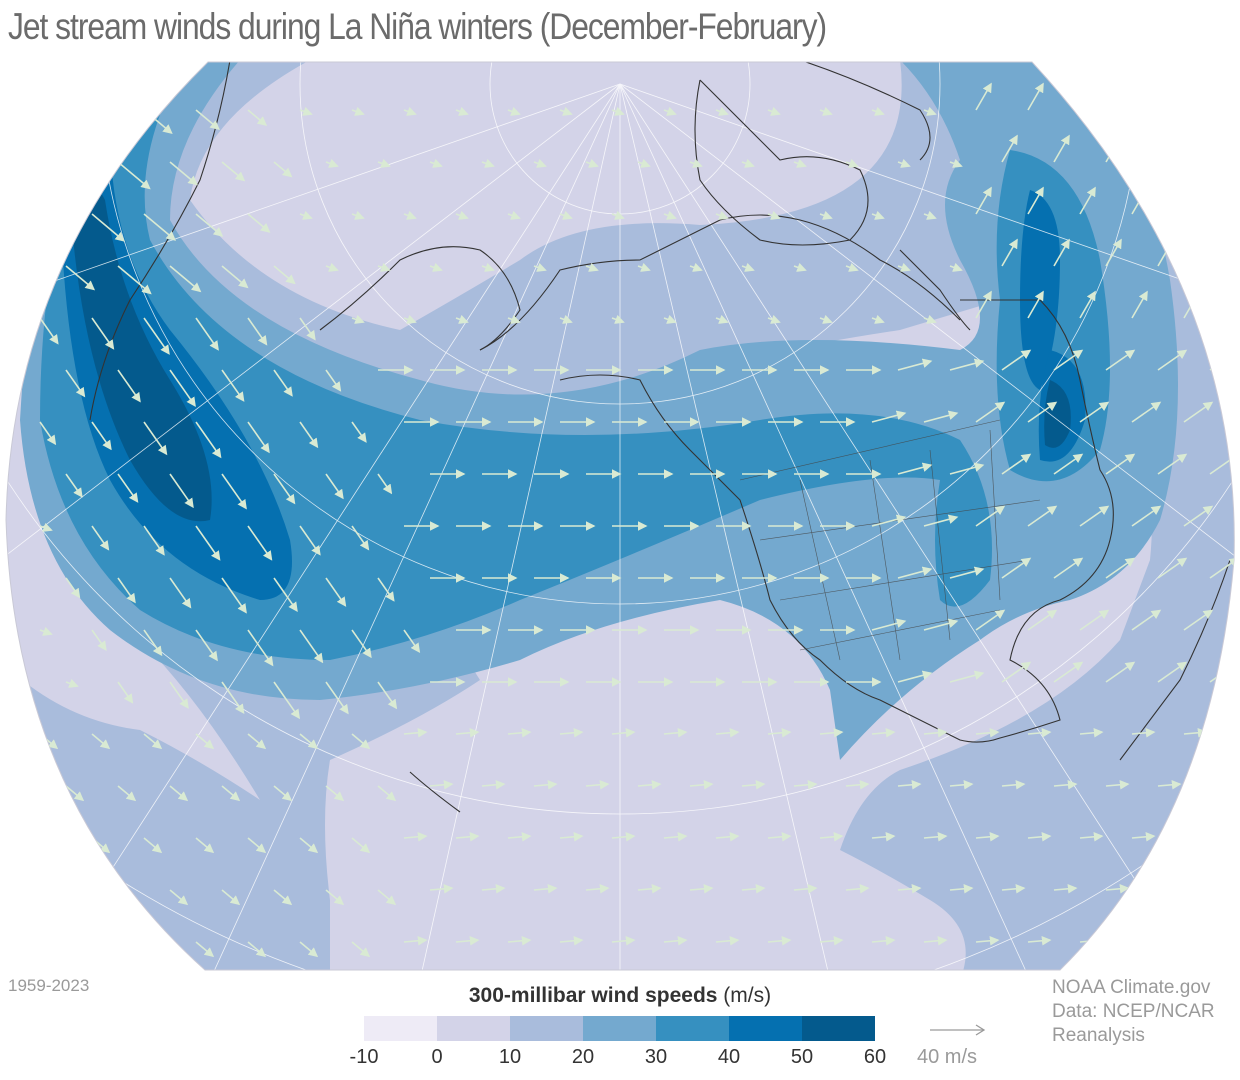 The image size is (1240, 1080). Describe the element at coordinates (583, 1057) in the screenshot. I see `color-scale-tick-label: 20` at that location.